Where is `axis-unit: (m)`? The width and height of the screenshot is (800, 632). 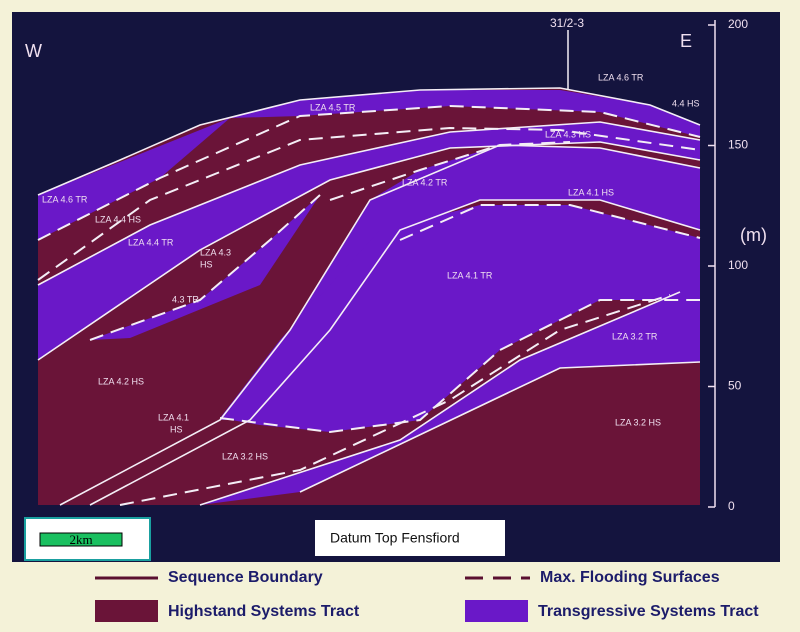
axis-unit: (m) is located at coordinates (753, 235).